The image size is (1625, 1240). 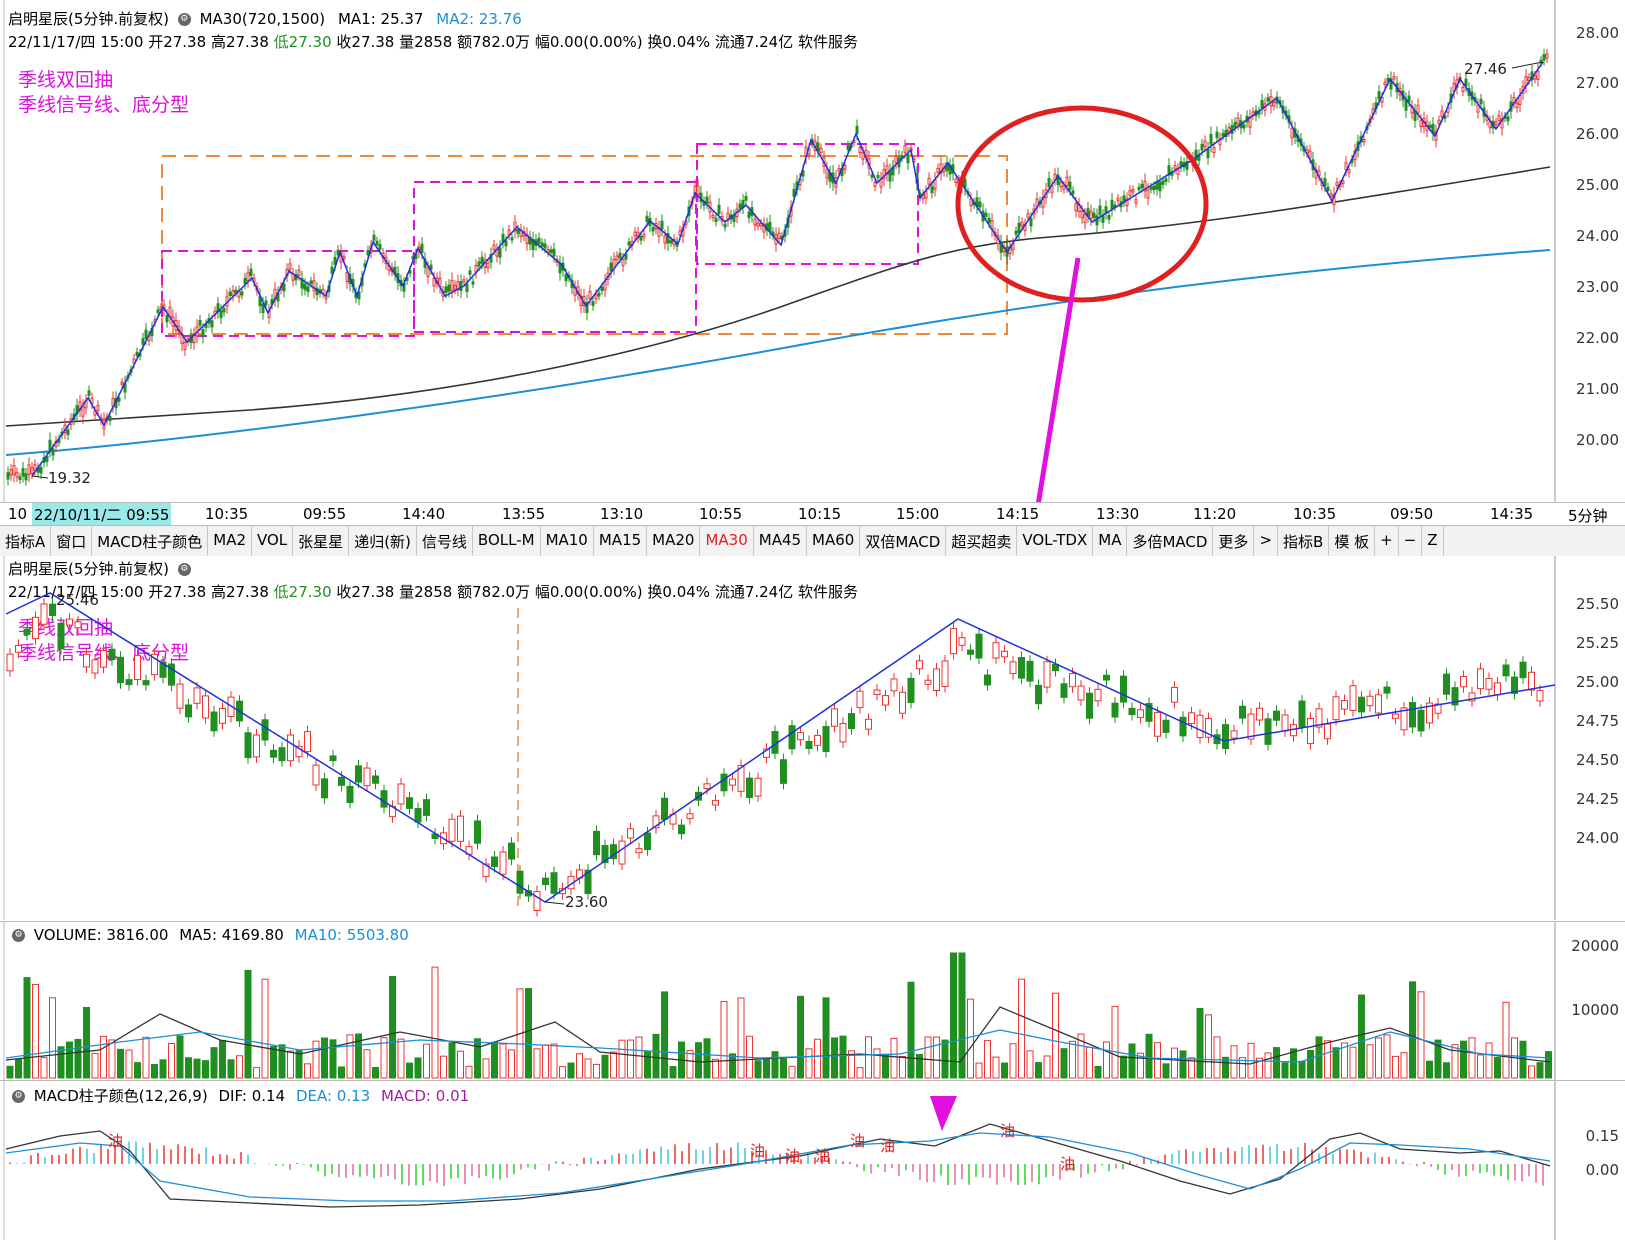 I want to click on top-high-price-label: 27.46, so click(x=1485, y=69).